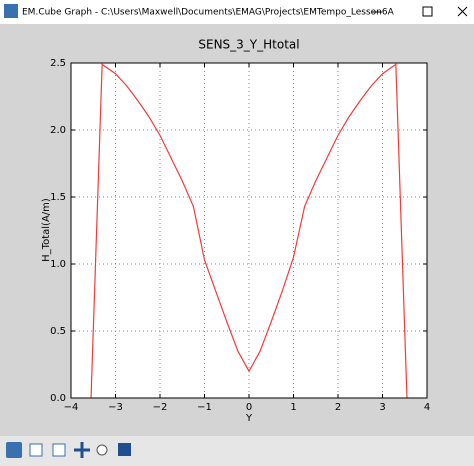 The image size is (474, 466). I want to click on x-tick-label: −2, so click(160, 407).